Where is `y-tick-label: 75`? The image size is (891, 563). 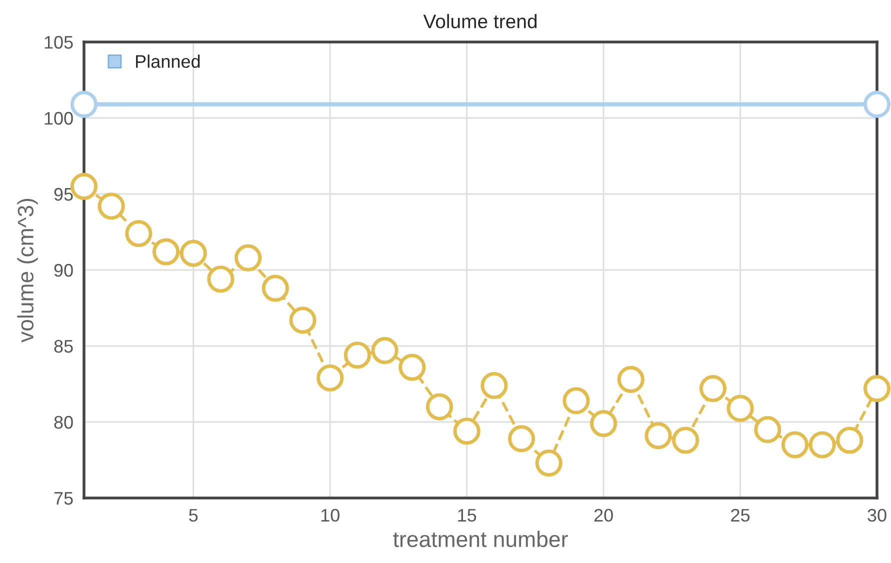
y-tick-label: 75 is located at coordinates (63, 498).